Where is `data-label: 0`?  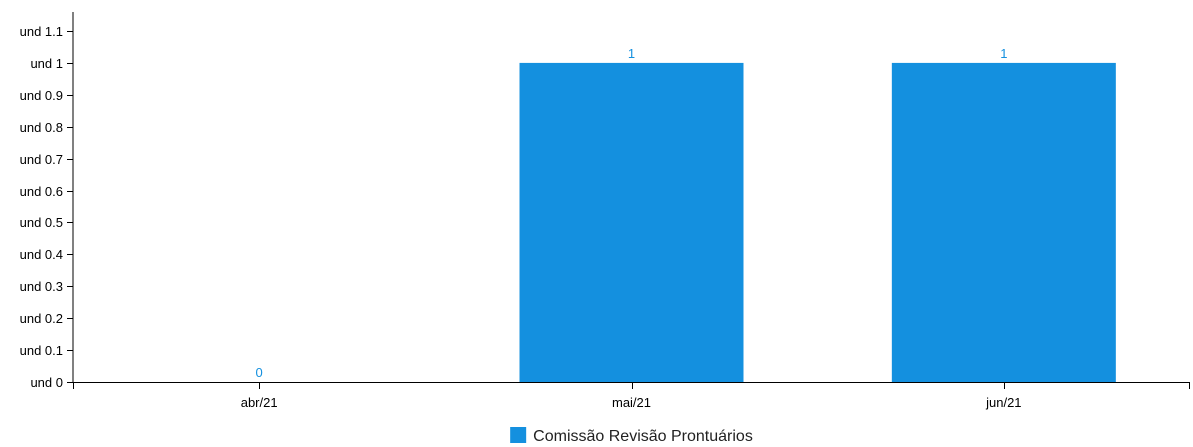
data-label: 0 is located at coordinates (259, 372).